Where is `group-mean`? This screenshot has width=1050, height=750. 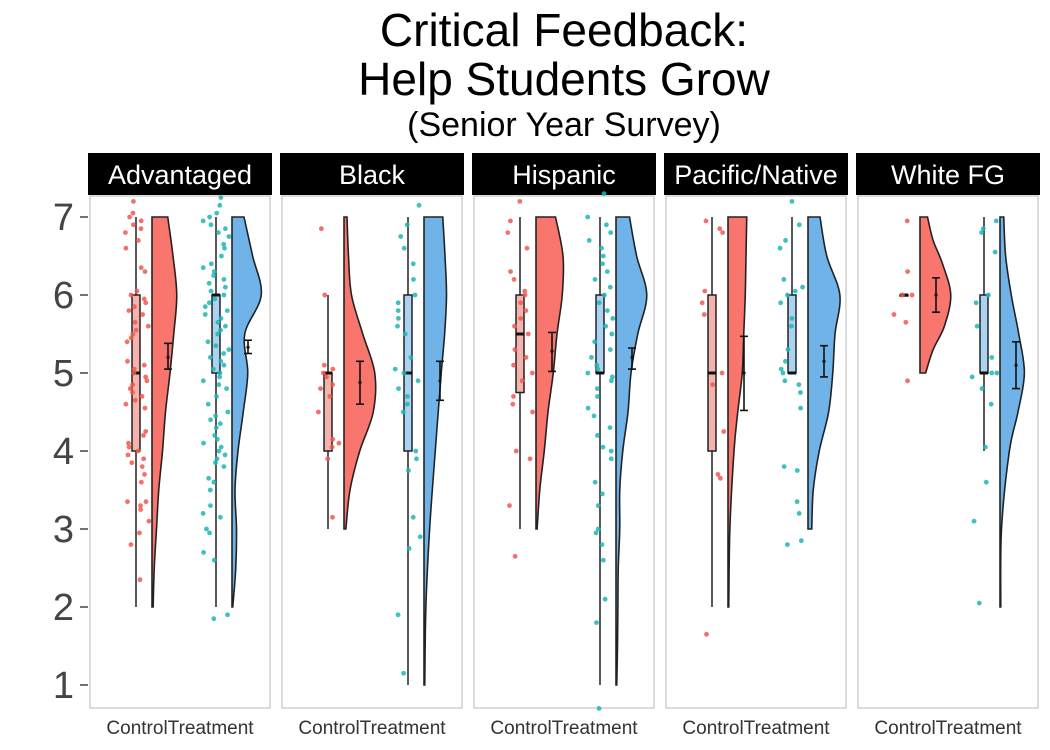 group-mean is located at coordinates (440, 381).